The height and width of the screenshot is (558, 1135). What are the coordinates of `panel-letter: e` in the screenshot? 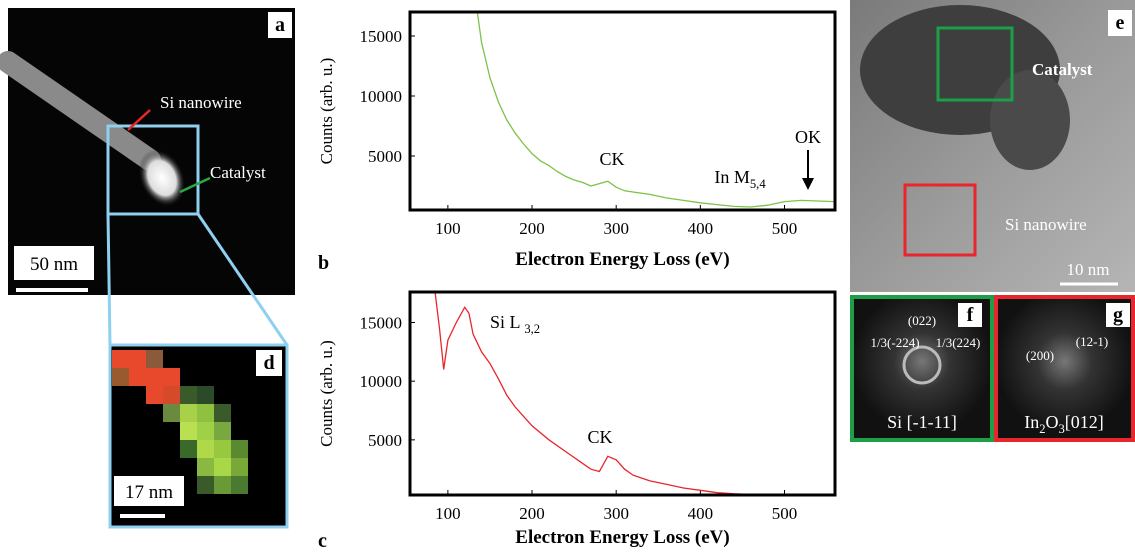 It's located at (1120, 23).